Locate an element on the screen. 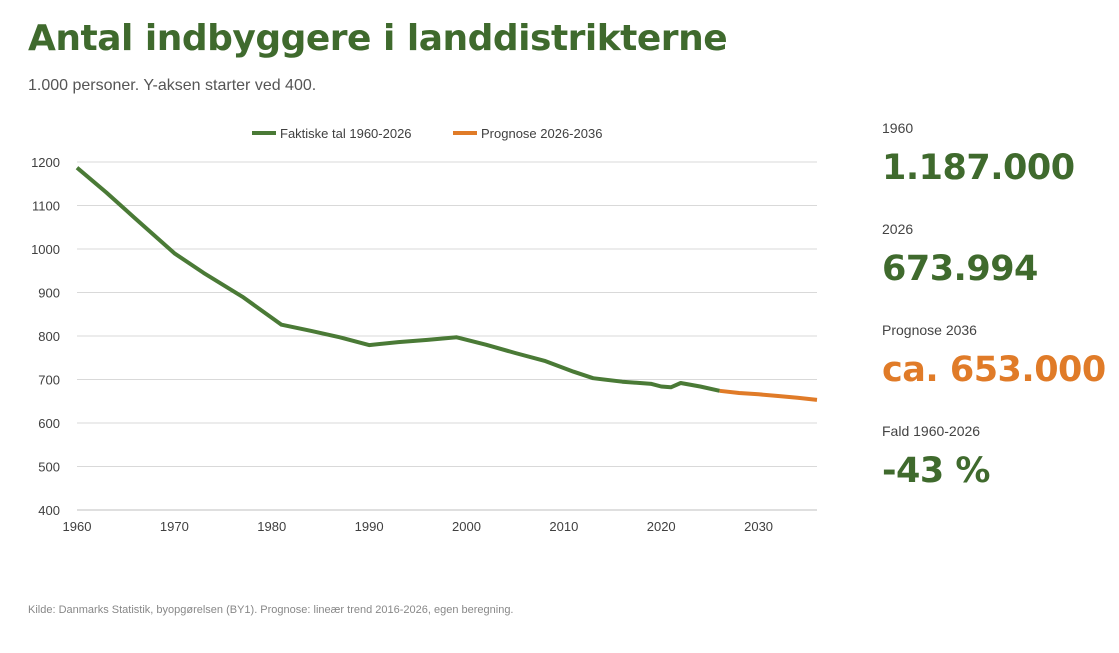 The height and width of the screenshot is (653, 1119). series-forecast-line is located at coordinates (768, 395).